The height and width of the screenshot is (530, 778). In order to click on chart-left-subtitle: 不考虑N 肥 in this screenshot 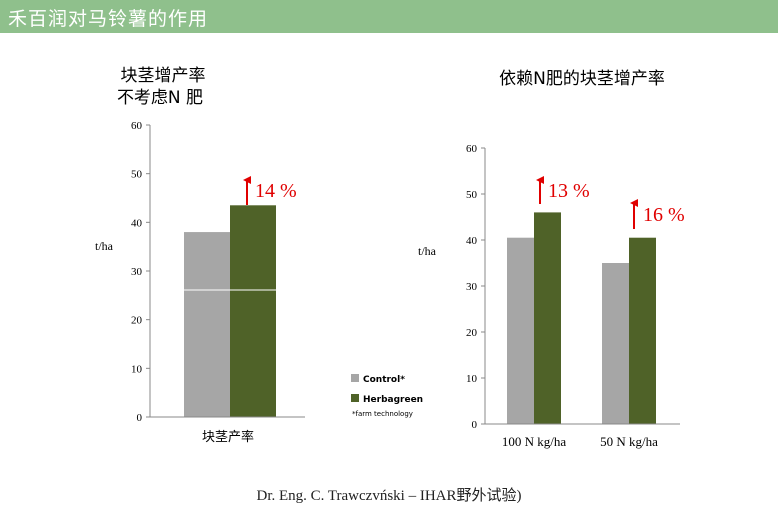, I will do `click(160, 98)`.